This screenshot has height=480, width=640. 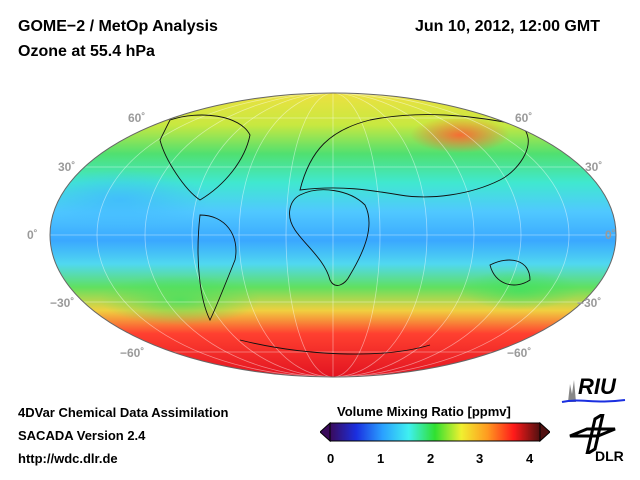 I want to click on lat-label-left-0: 0˚, so click(x=32, y=235).